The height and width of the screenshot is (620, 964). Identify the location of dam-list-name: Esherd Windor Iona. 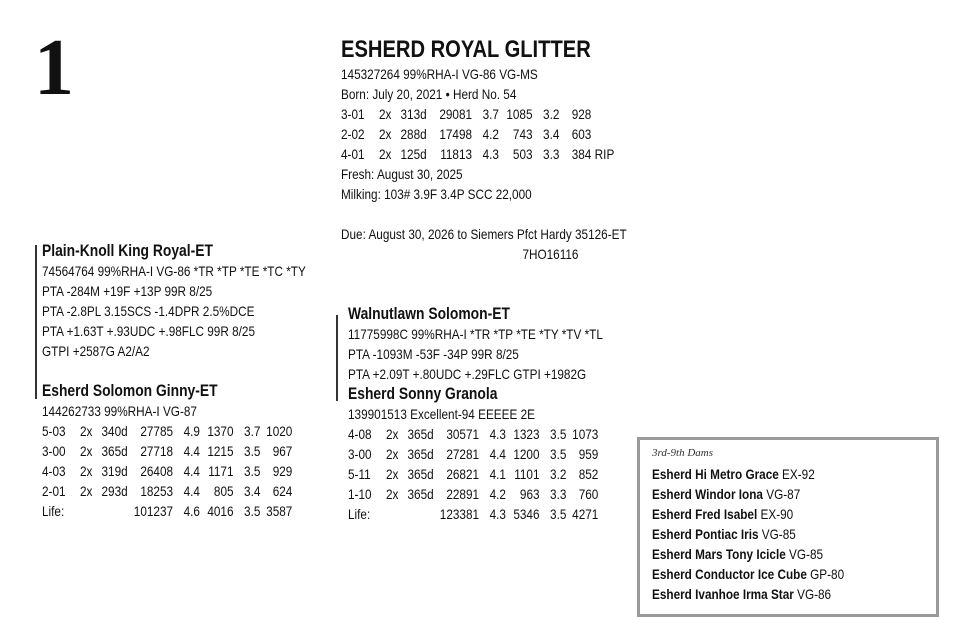
(707, 494).